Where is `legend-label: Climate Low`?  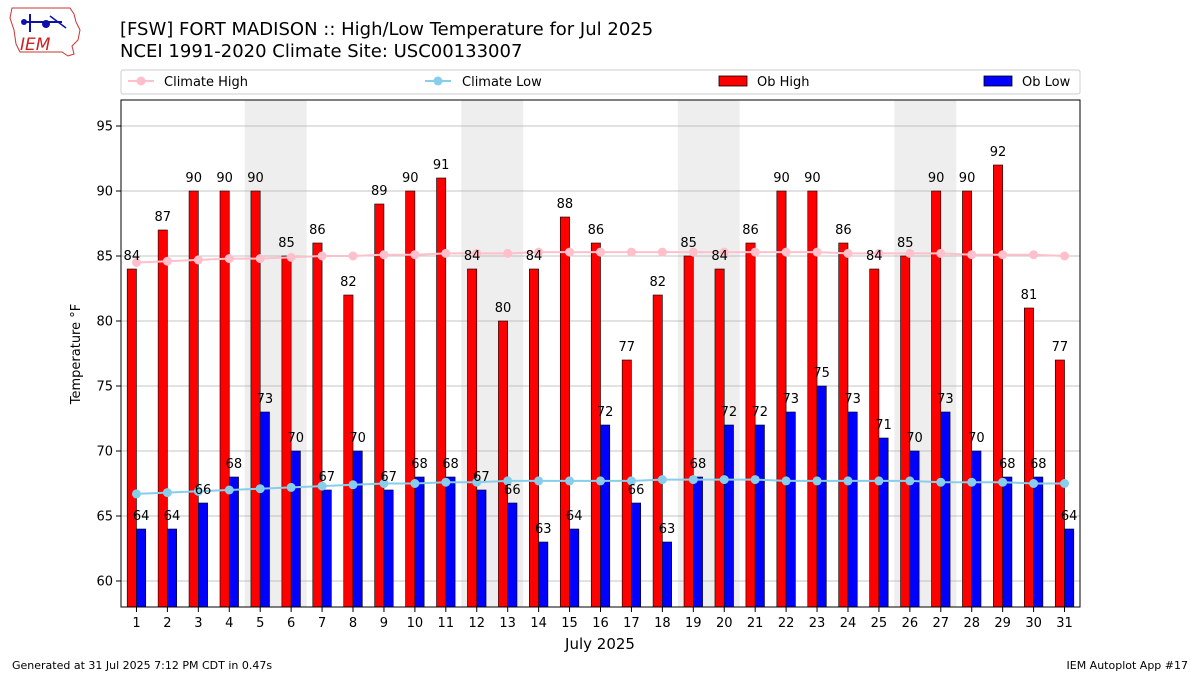
legend-label: Climate Low is located at coordinates (502, 82).